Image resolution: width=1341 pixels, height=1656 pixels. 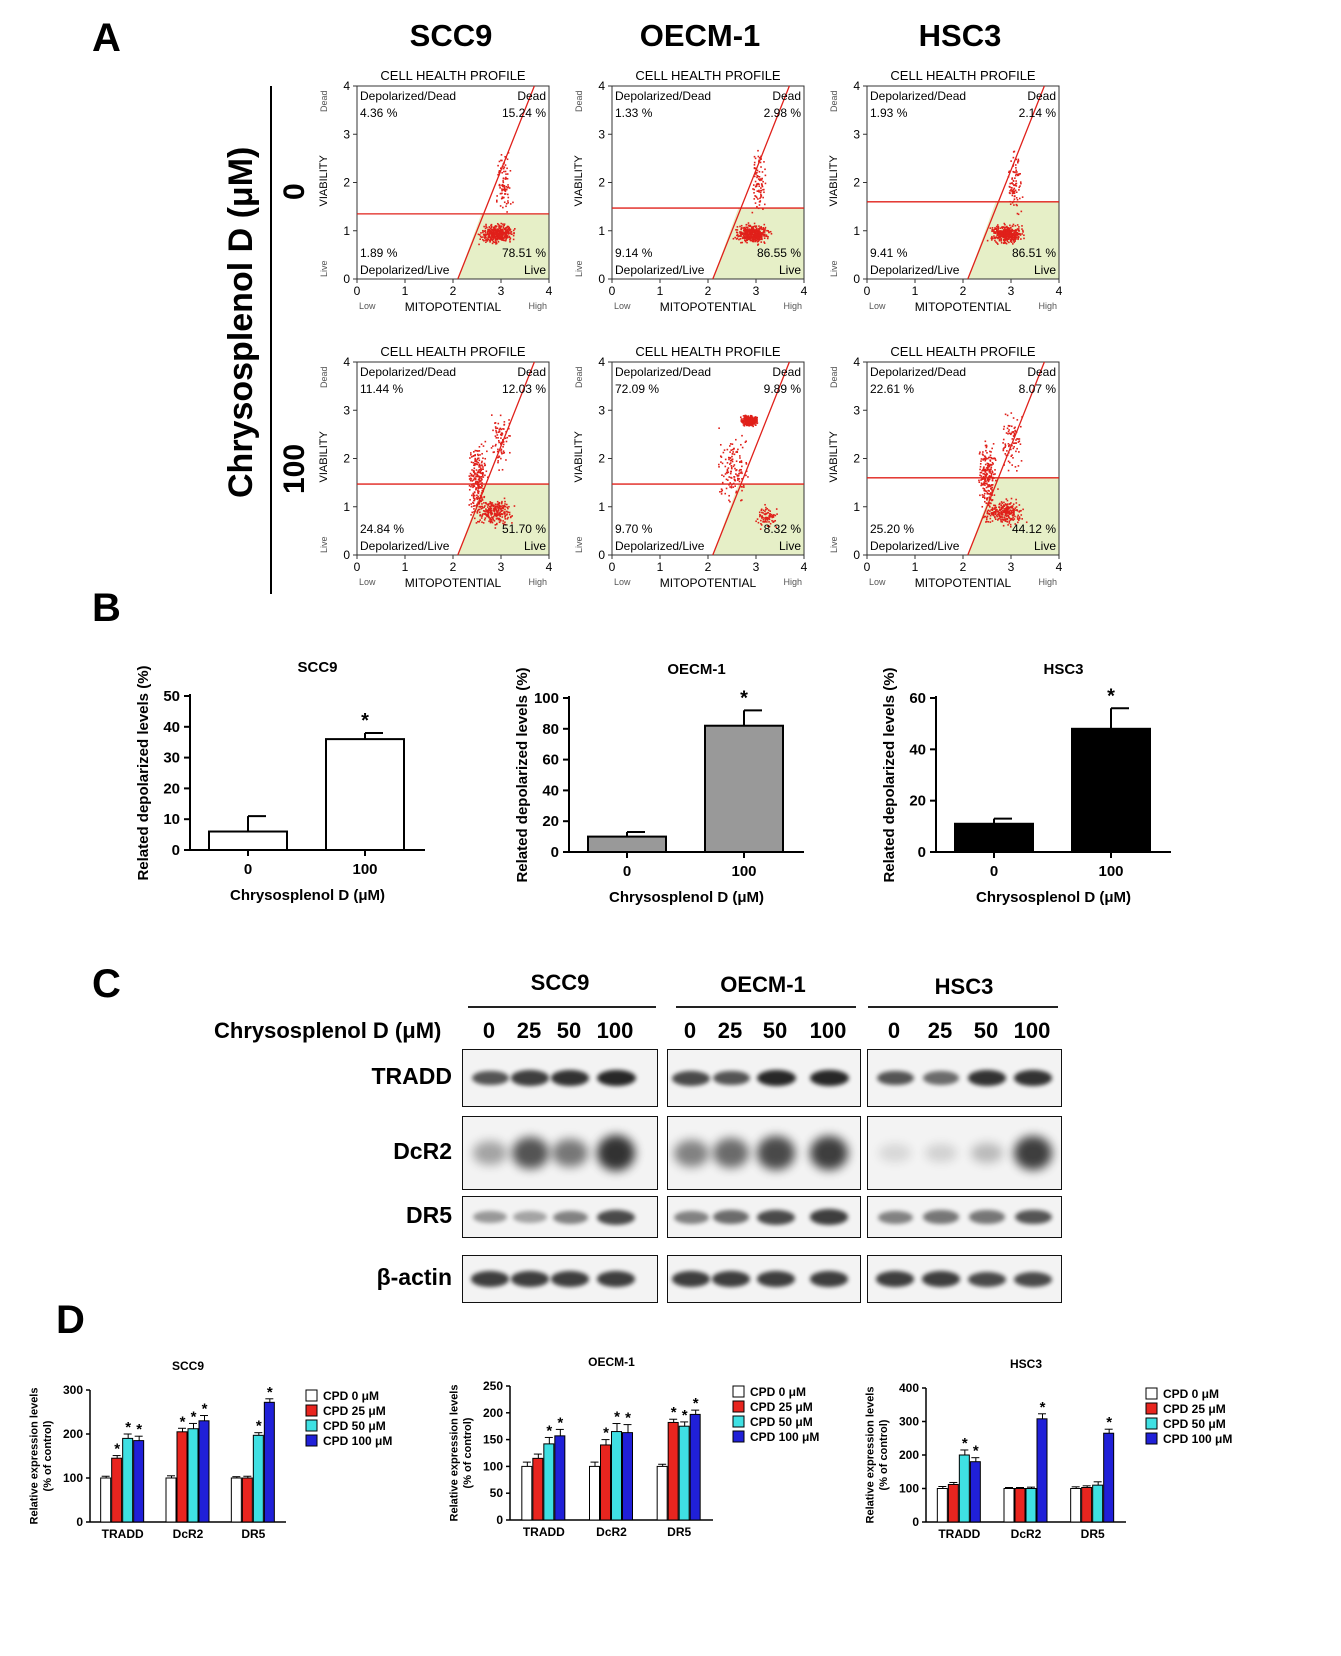 What do you see at coordinates (346, 183) in the screenshot?
I see `y-tick-label: 2` at bounding box center [346, 183].